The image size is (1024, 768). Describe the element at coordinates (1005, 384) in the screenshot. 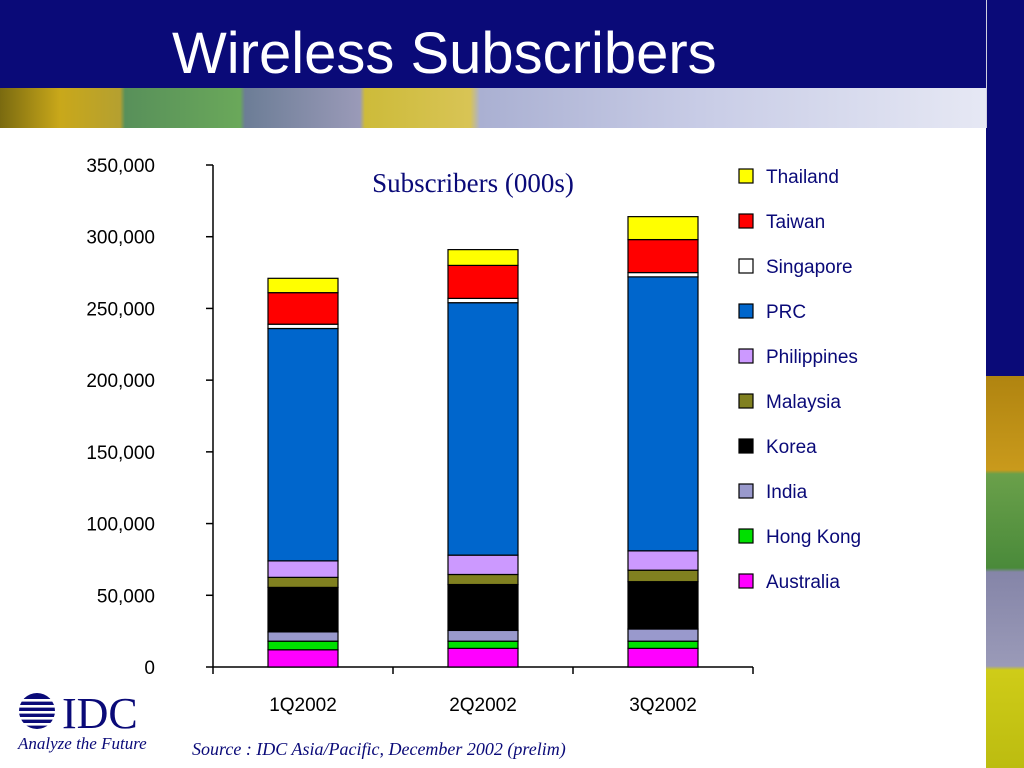

I see `decorative-side-band` at that location.